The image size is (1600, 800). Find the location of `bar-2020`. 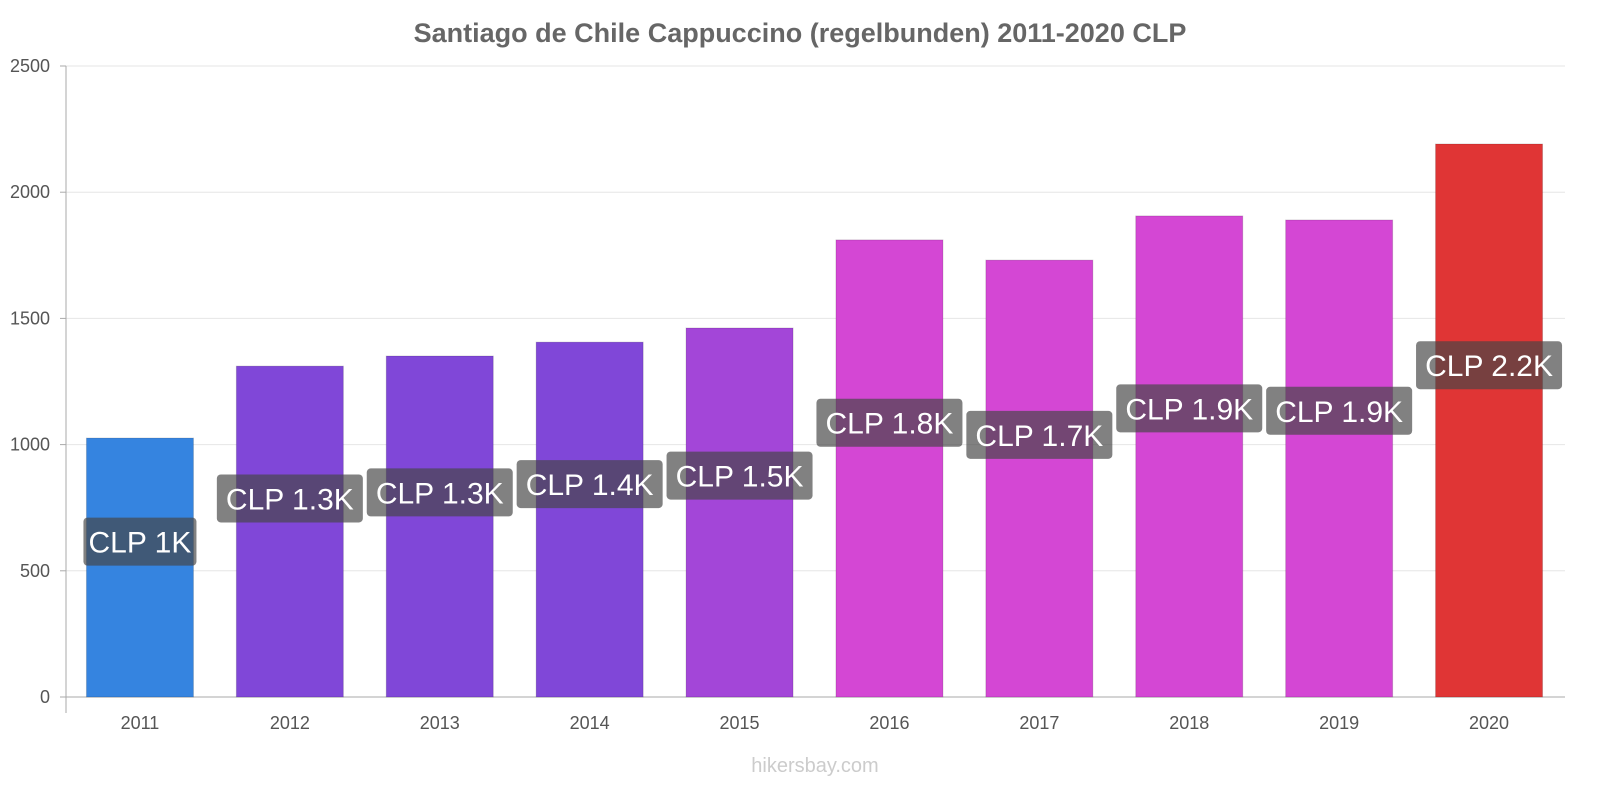

bar-2020 is located at coordinates (1489, 420).